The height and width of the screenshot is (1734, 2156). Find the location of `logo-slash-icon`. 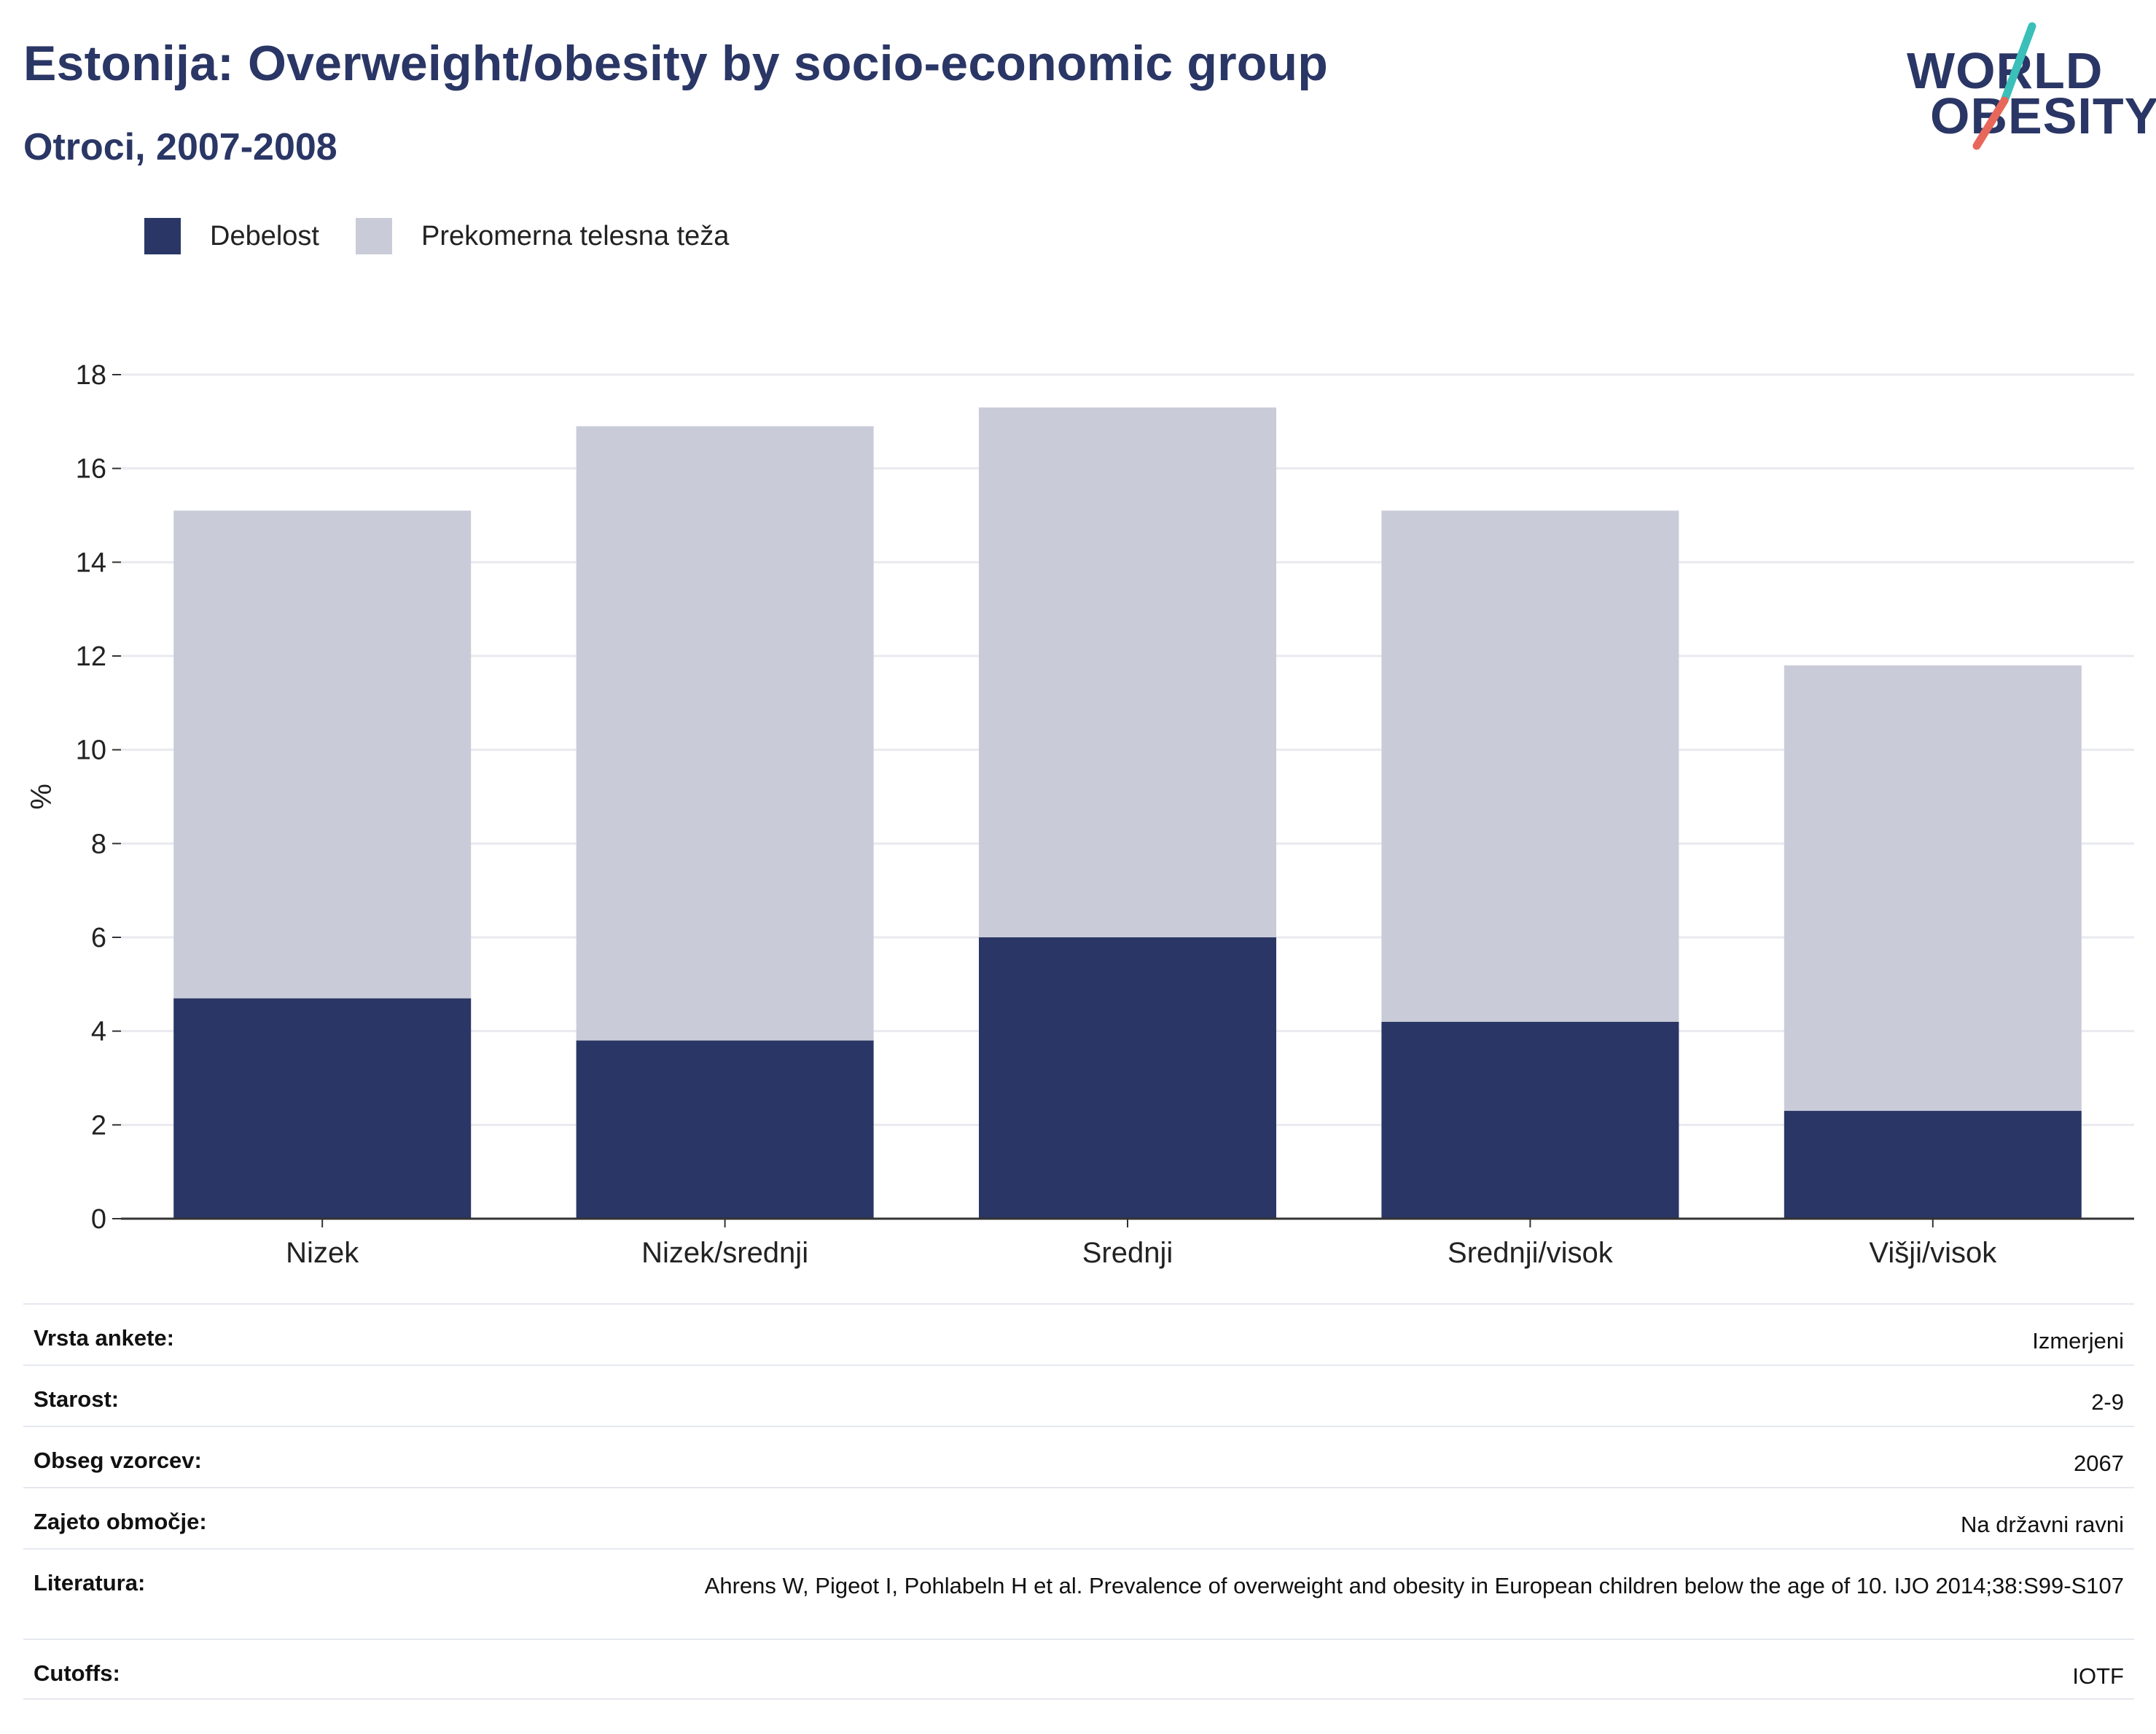

logo-slash-icon is located at coordinates (2004, 86).